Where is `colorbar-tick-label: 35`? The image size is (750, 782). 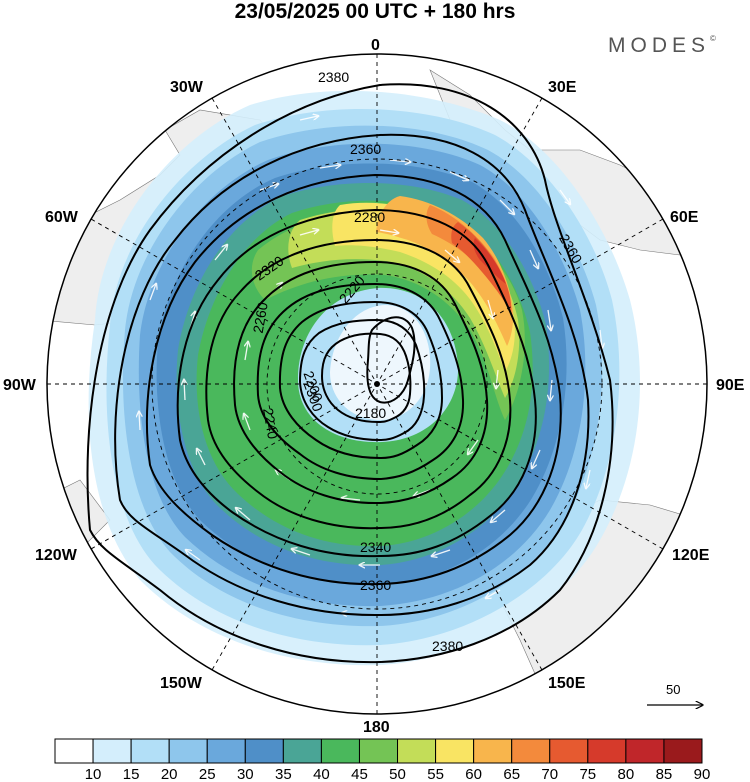 colorbar-tick-label: 35 is located at coordinates (283, 774).